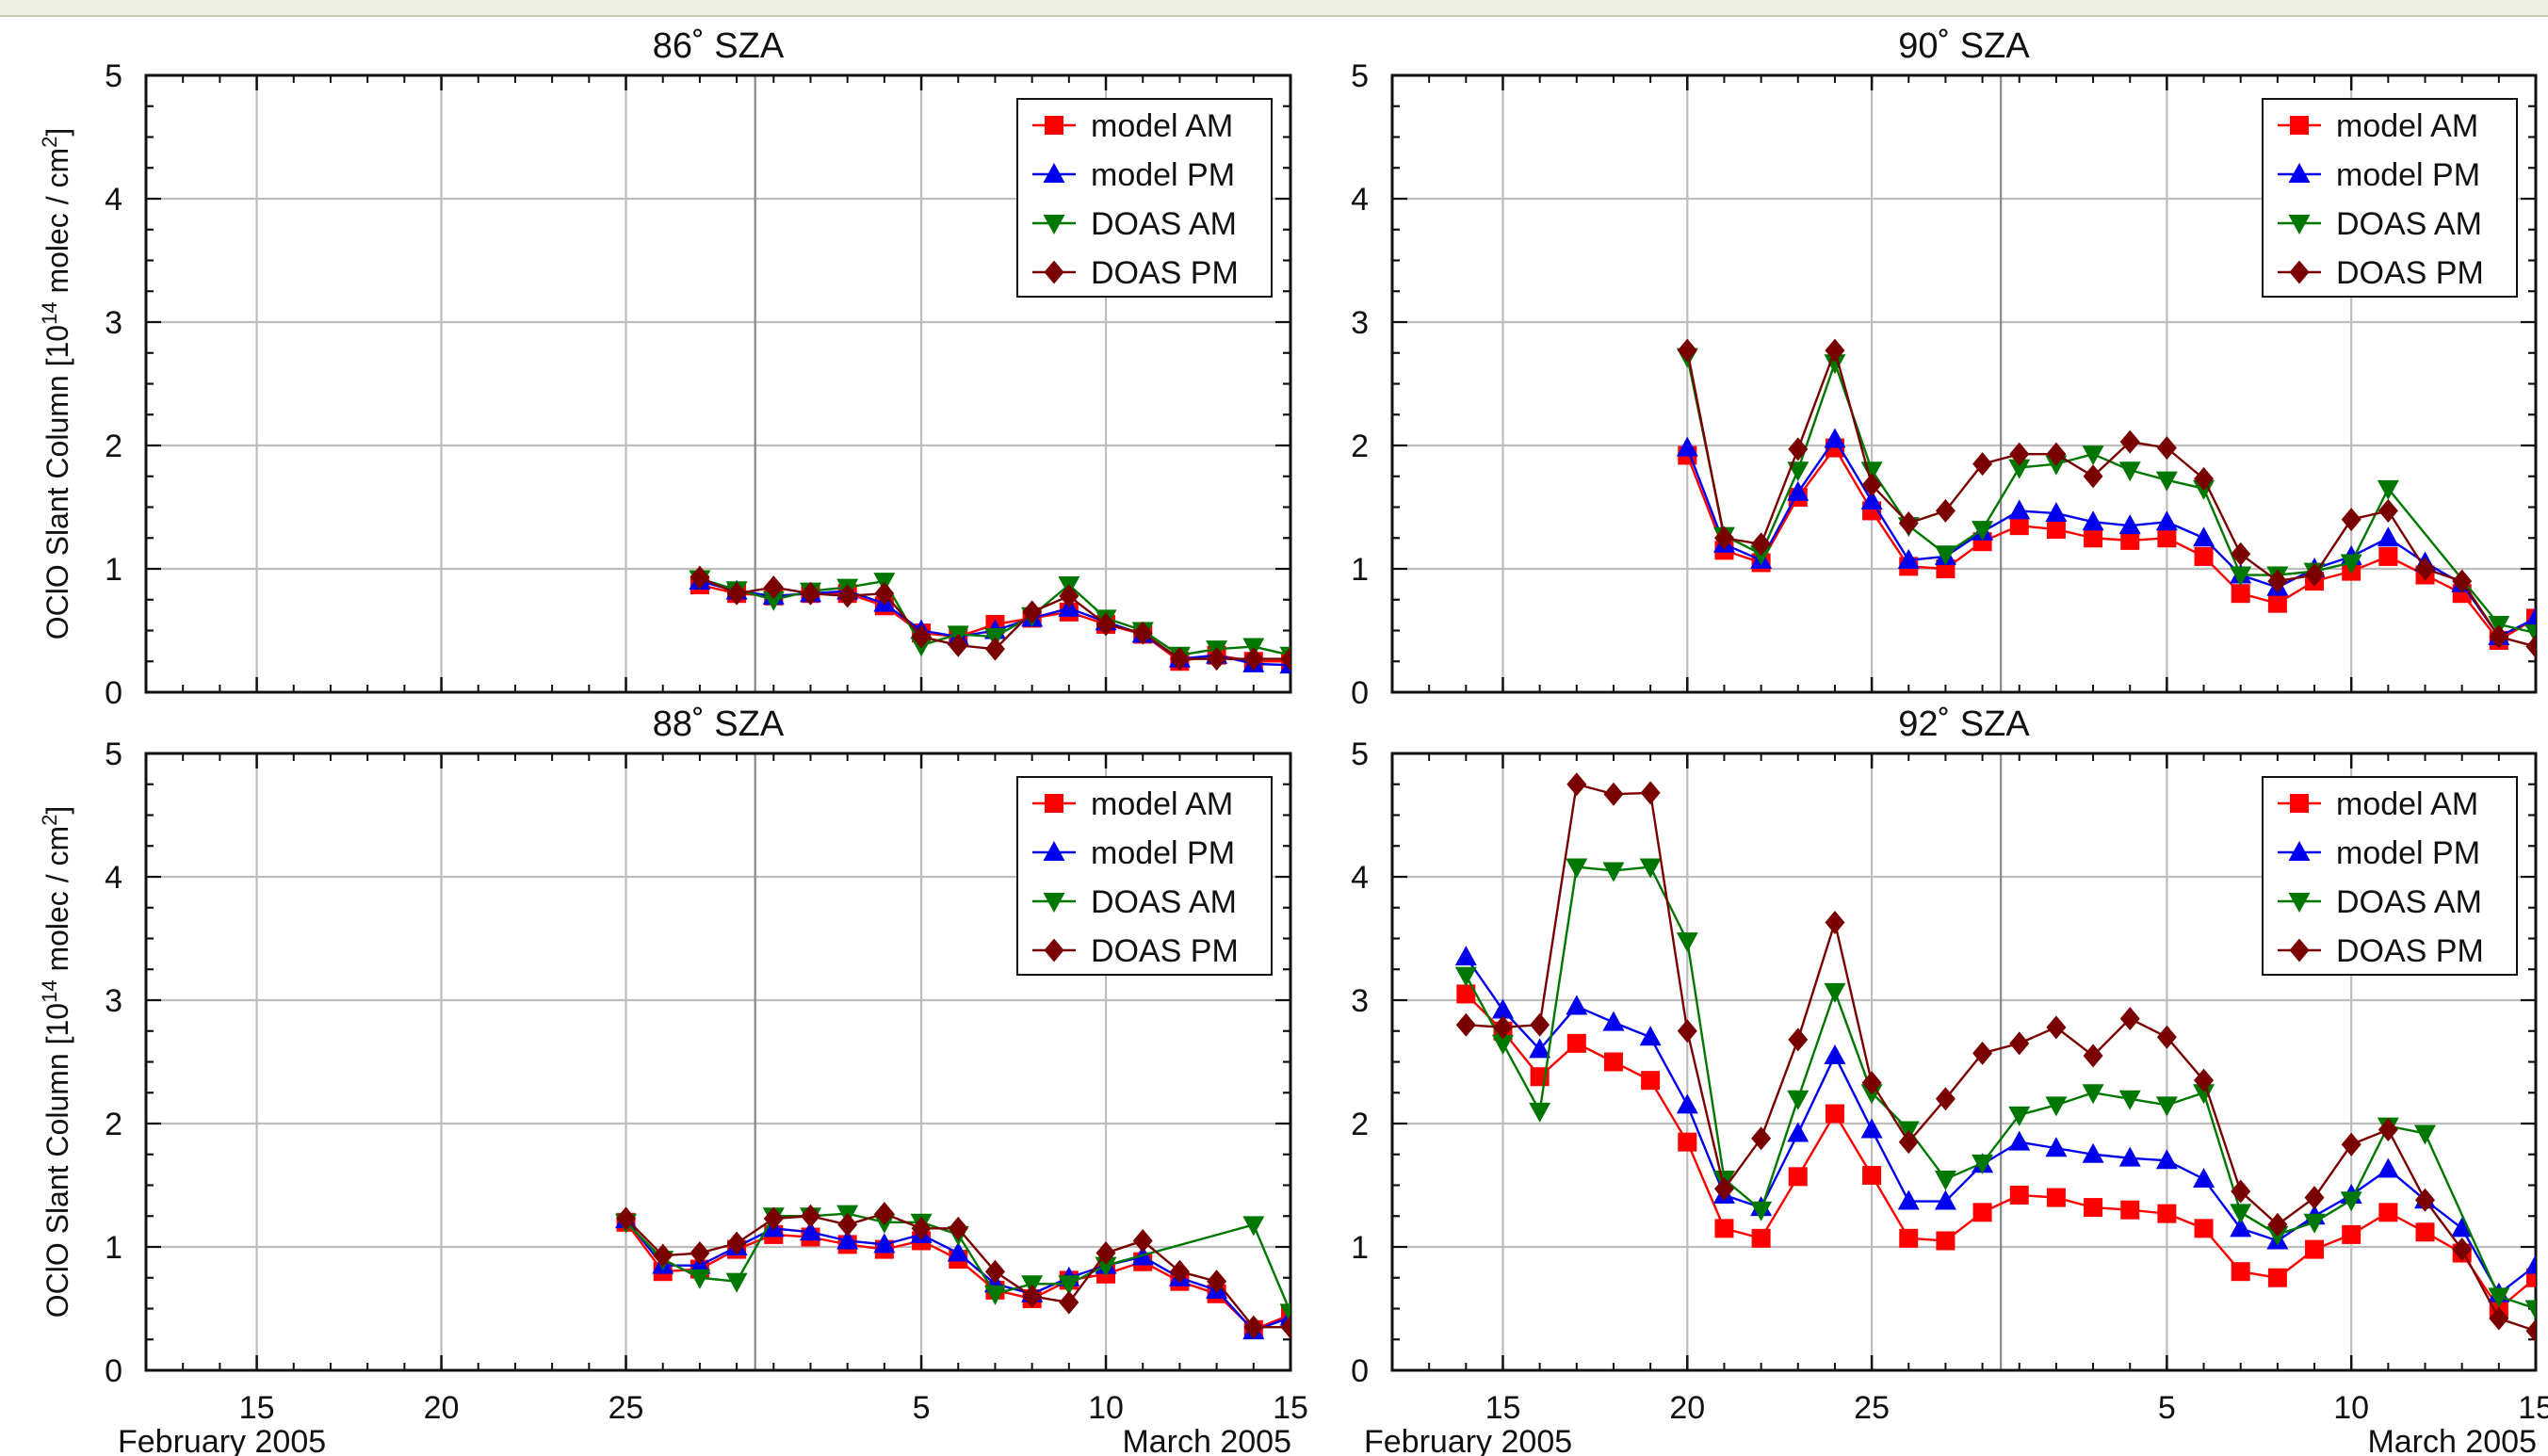  Describe the element at coordinates (2111, 538) in the screenshot. I see `series-line-model-pm` at that location.